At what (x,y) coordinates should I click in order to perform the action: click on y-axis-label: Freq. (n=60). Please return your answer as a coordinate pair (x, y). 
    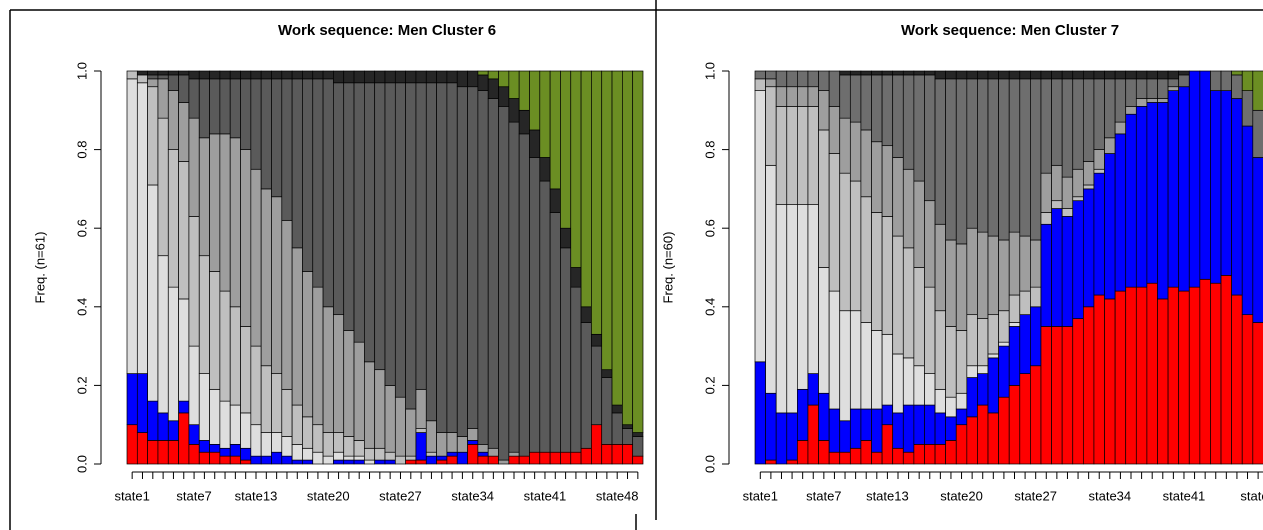
    Looking at the image, I should click on (667, 268).